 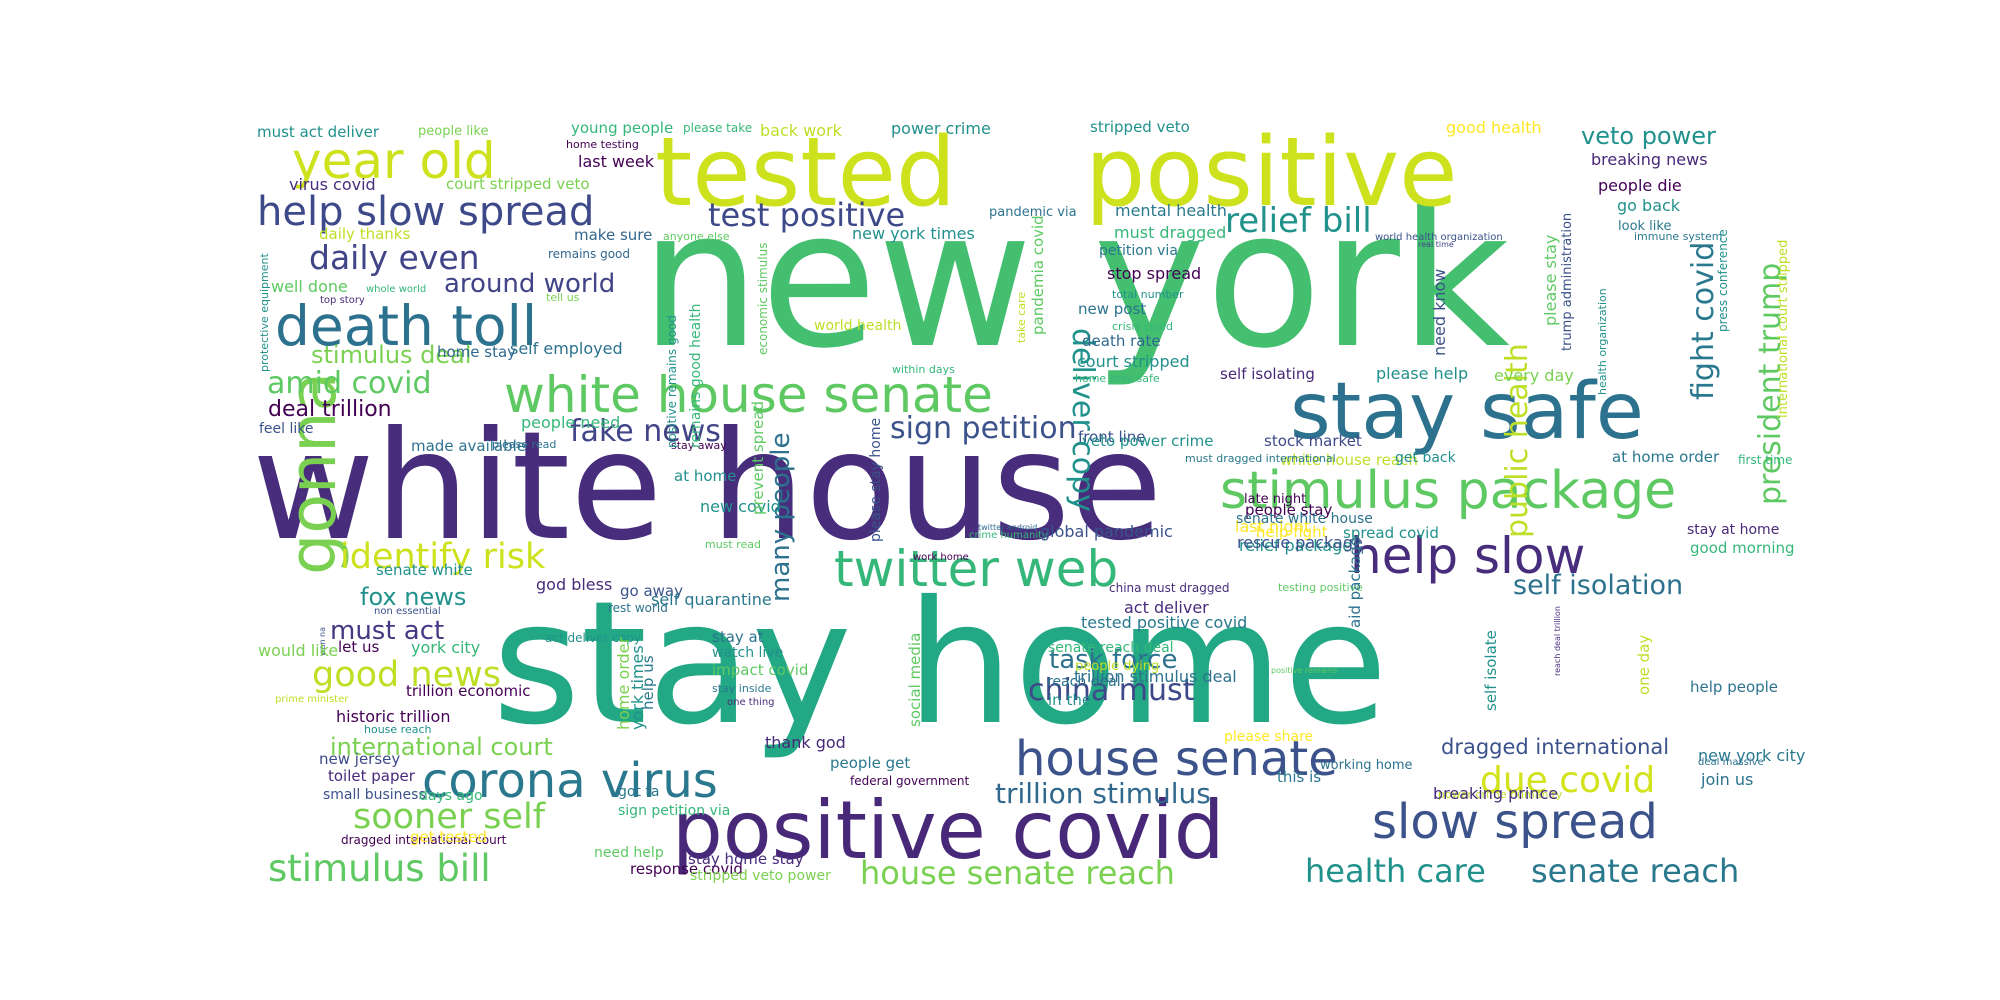 I want to click on word-stimulus-deal: stimulus deal, so click(x=391, y=355).